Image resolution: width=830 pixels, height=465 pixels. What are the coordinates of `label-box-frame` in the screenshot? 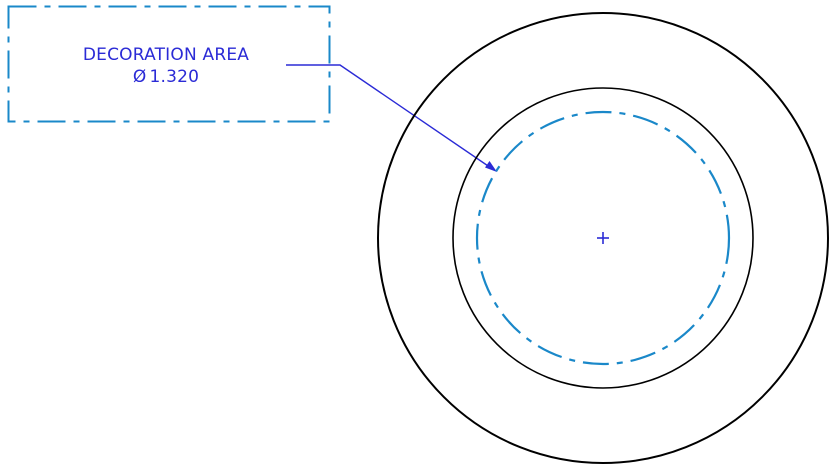 It's located at (169, 64).